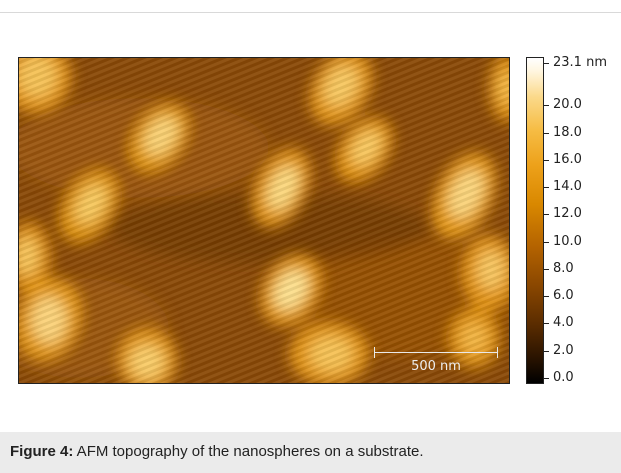 Image resolution: width=621 pixels, height=473 pixels. What do you see at coordinates (567, 213) in the screenshot?
I see `colorbar-tick-label: 12.0` at bounding box center [567, 213].